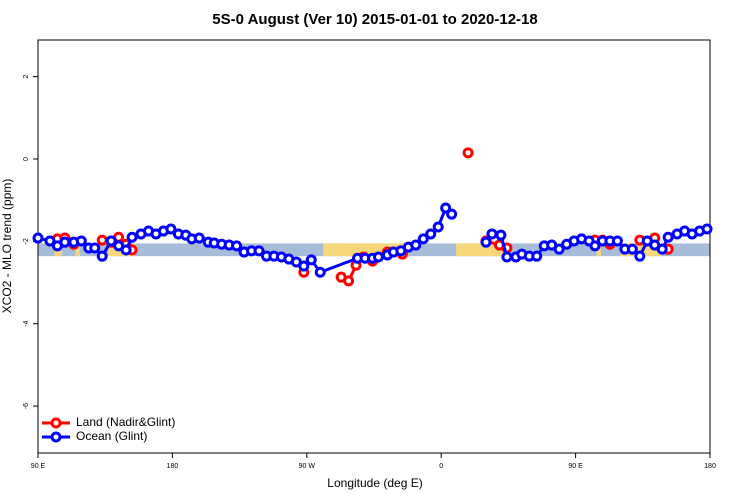 The height and width of the screenshot is (500, 750). What do you see at coordinates (374, 483) in the screenshot?
I see `x-axis-label: Longitude (deg E)` at bounding box center [374, 483].